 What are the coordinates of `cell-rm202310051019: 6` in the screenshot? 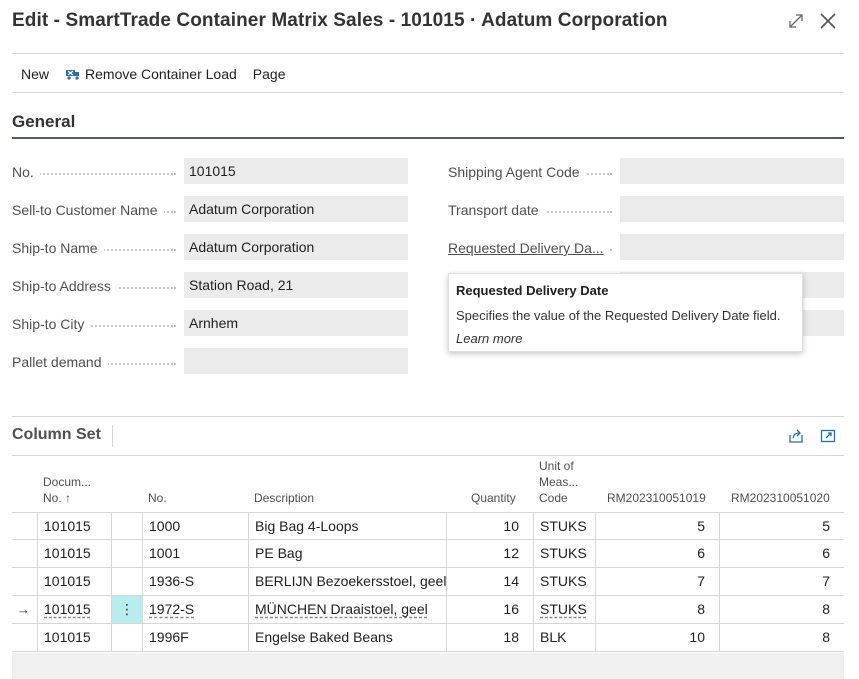 It's located at (657, 553).